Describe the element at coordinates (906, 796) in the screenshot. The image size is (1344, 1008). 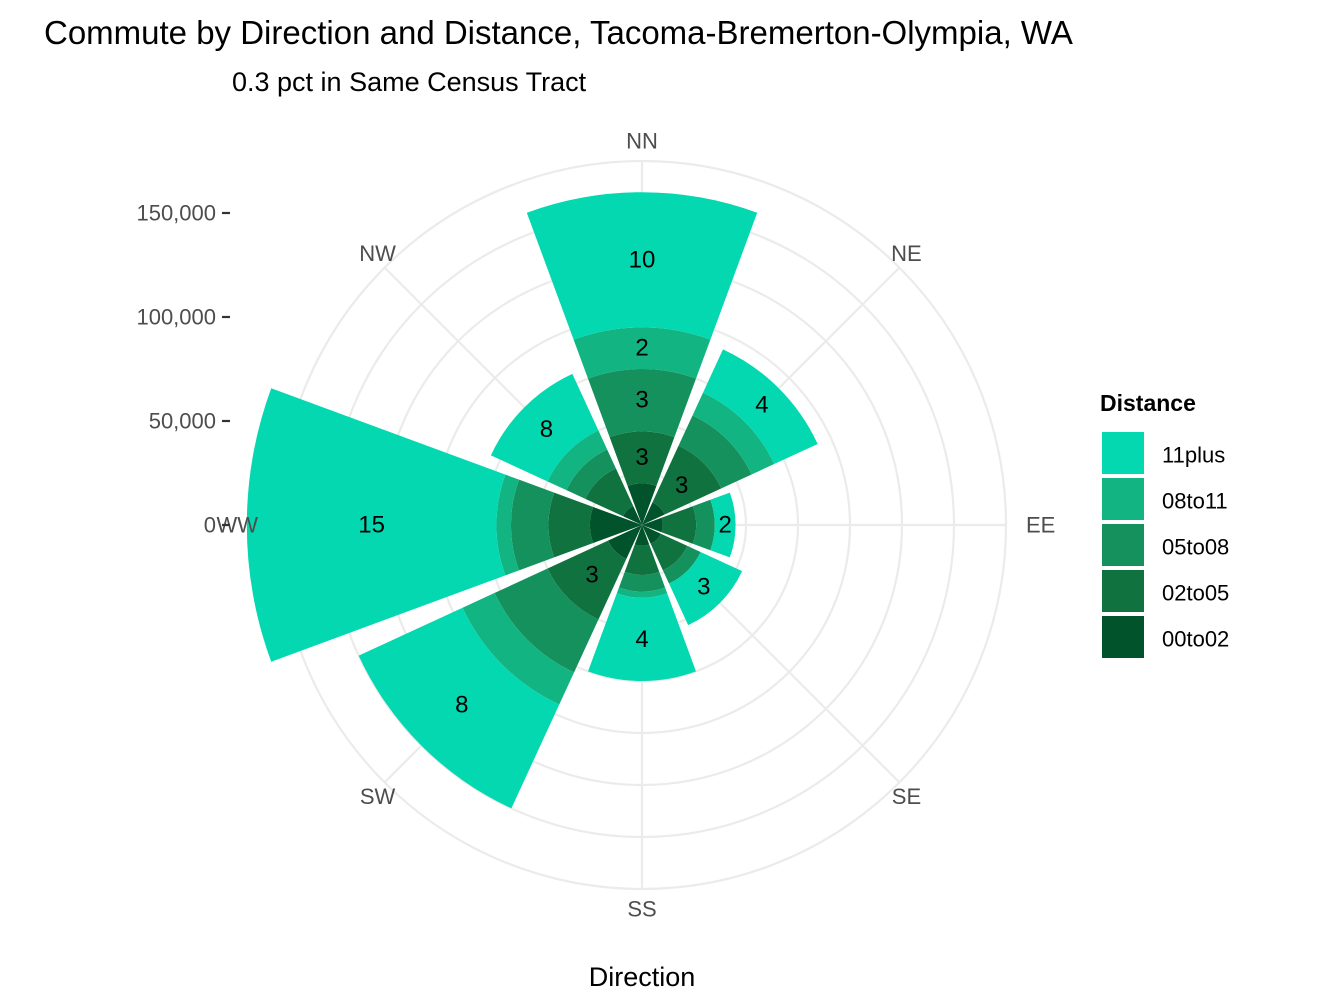
I see `direction-label-se: SE` at that location.